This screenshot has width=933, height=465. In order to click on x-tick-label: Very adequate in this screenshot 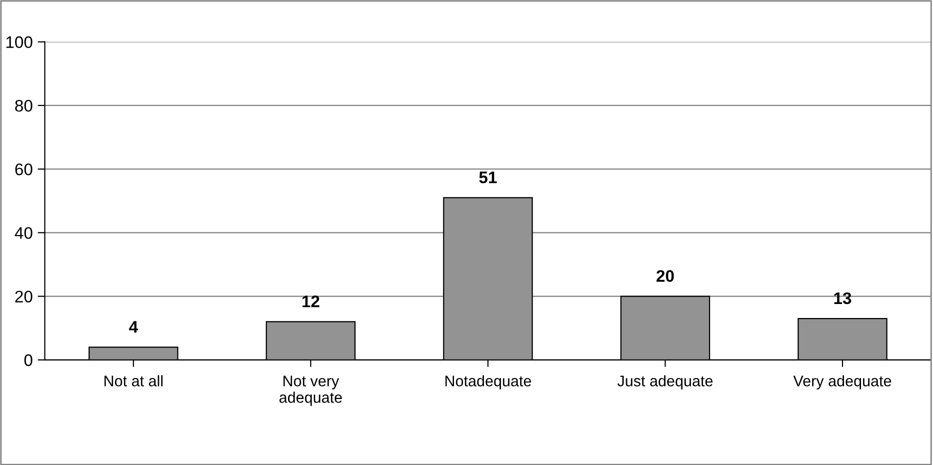, I will do `click(842, 382)`.